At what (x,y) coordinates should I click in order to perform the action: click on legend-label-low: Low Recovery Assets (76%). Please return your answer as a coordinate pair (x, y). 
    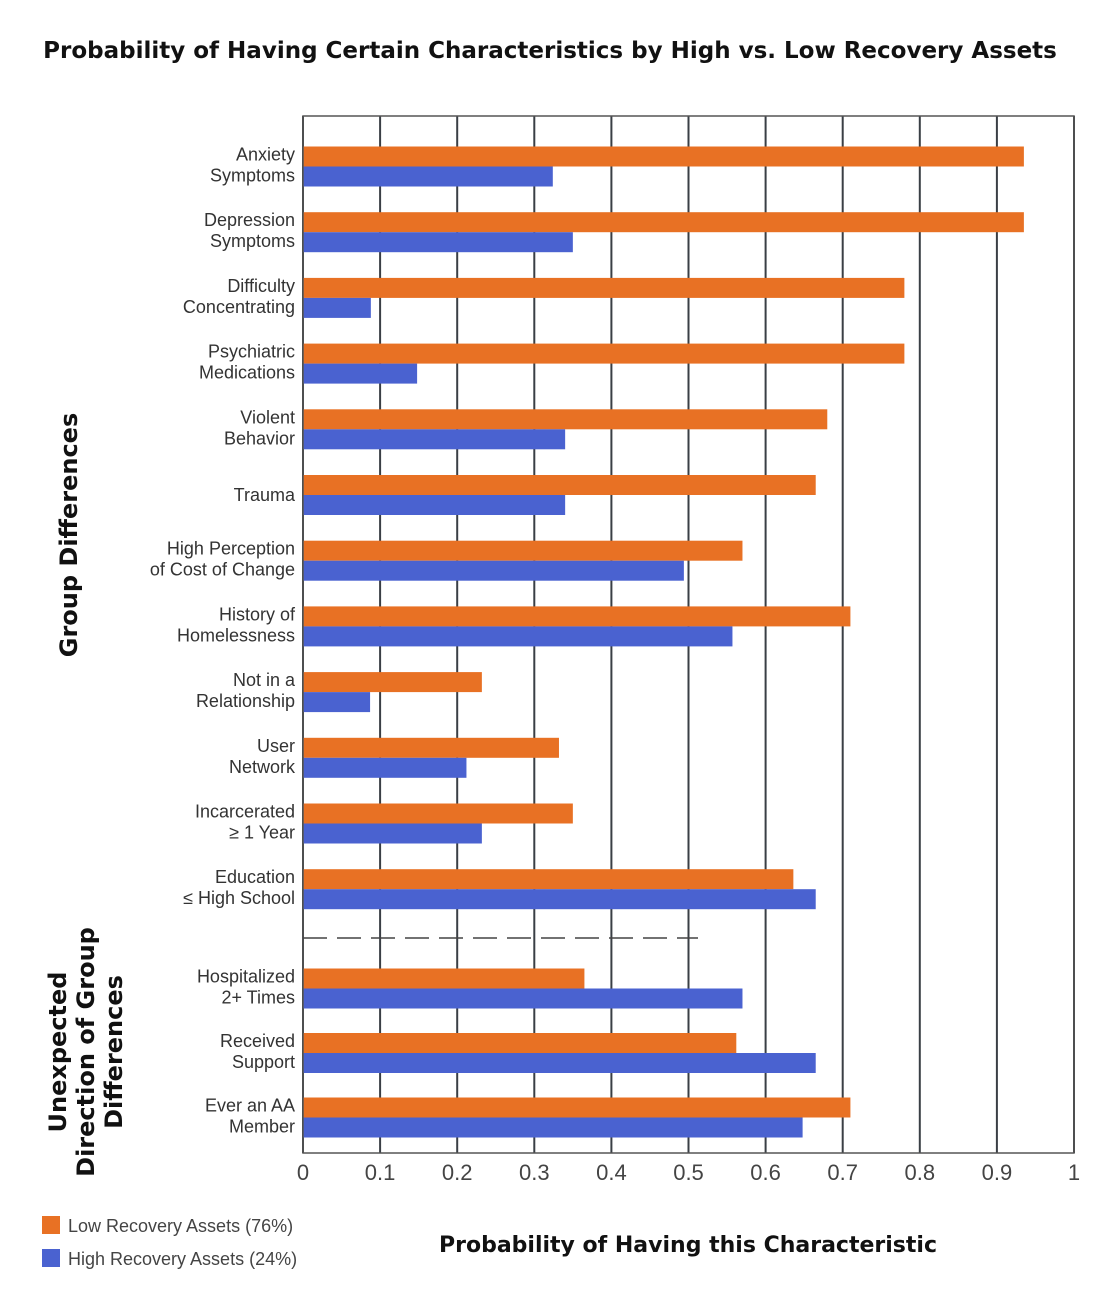
    Looking at the image, I should click on (180, 1226).